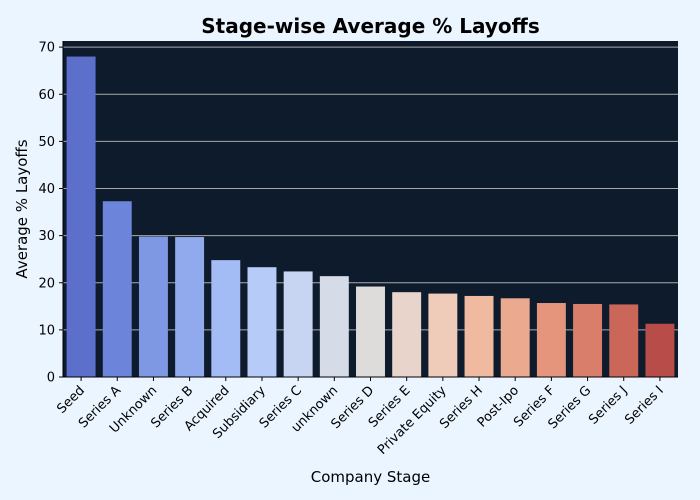 The image size is (700, 500). Describe the element at coordinates (46, 95) in the screenshot. I see `y-tick-label: 60` at that location.